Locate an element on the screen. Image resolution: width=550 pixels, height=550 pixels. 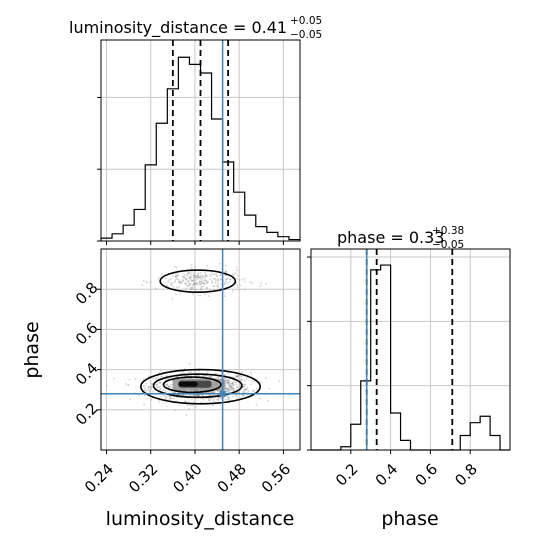
joint-xtick-label-2: 0.40 is located at coordinates (187, 478).